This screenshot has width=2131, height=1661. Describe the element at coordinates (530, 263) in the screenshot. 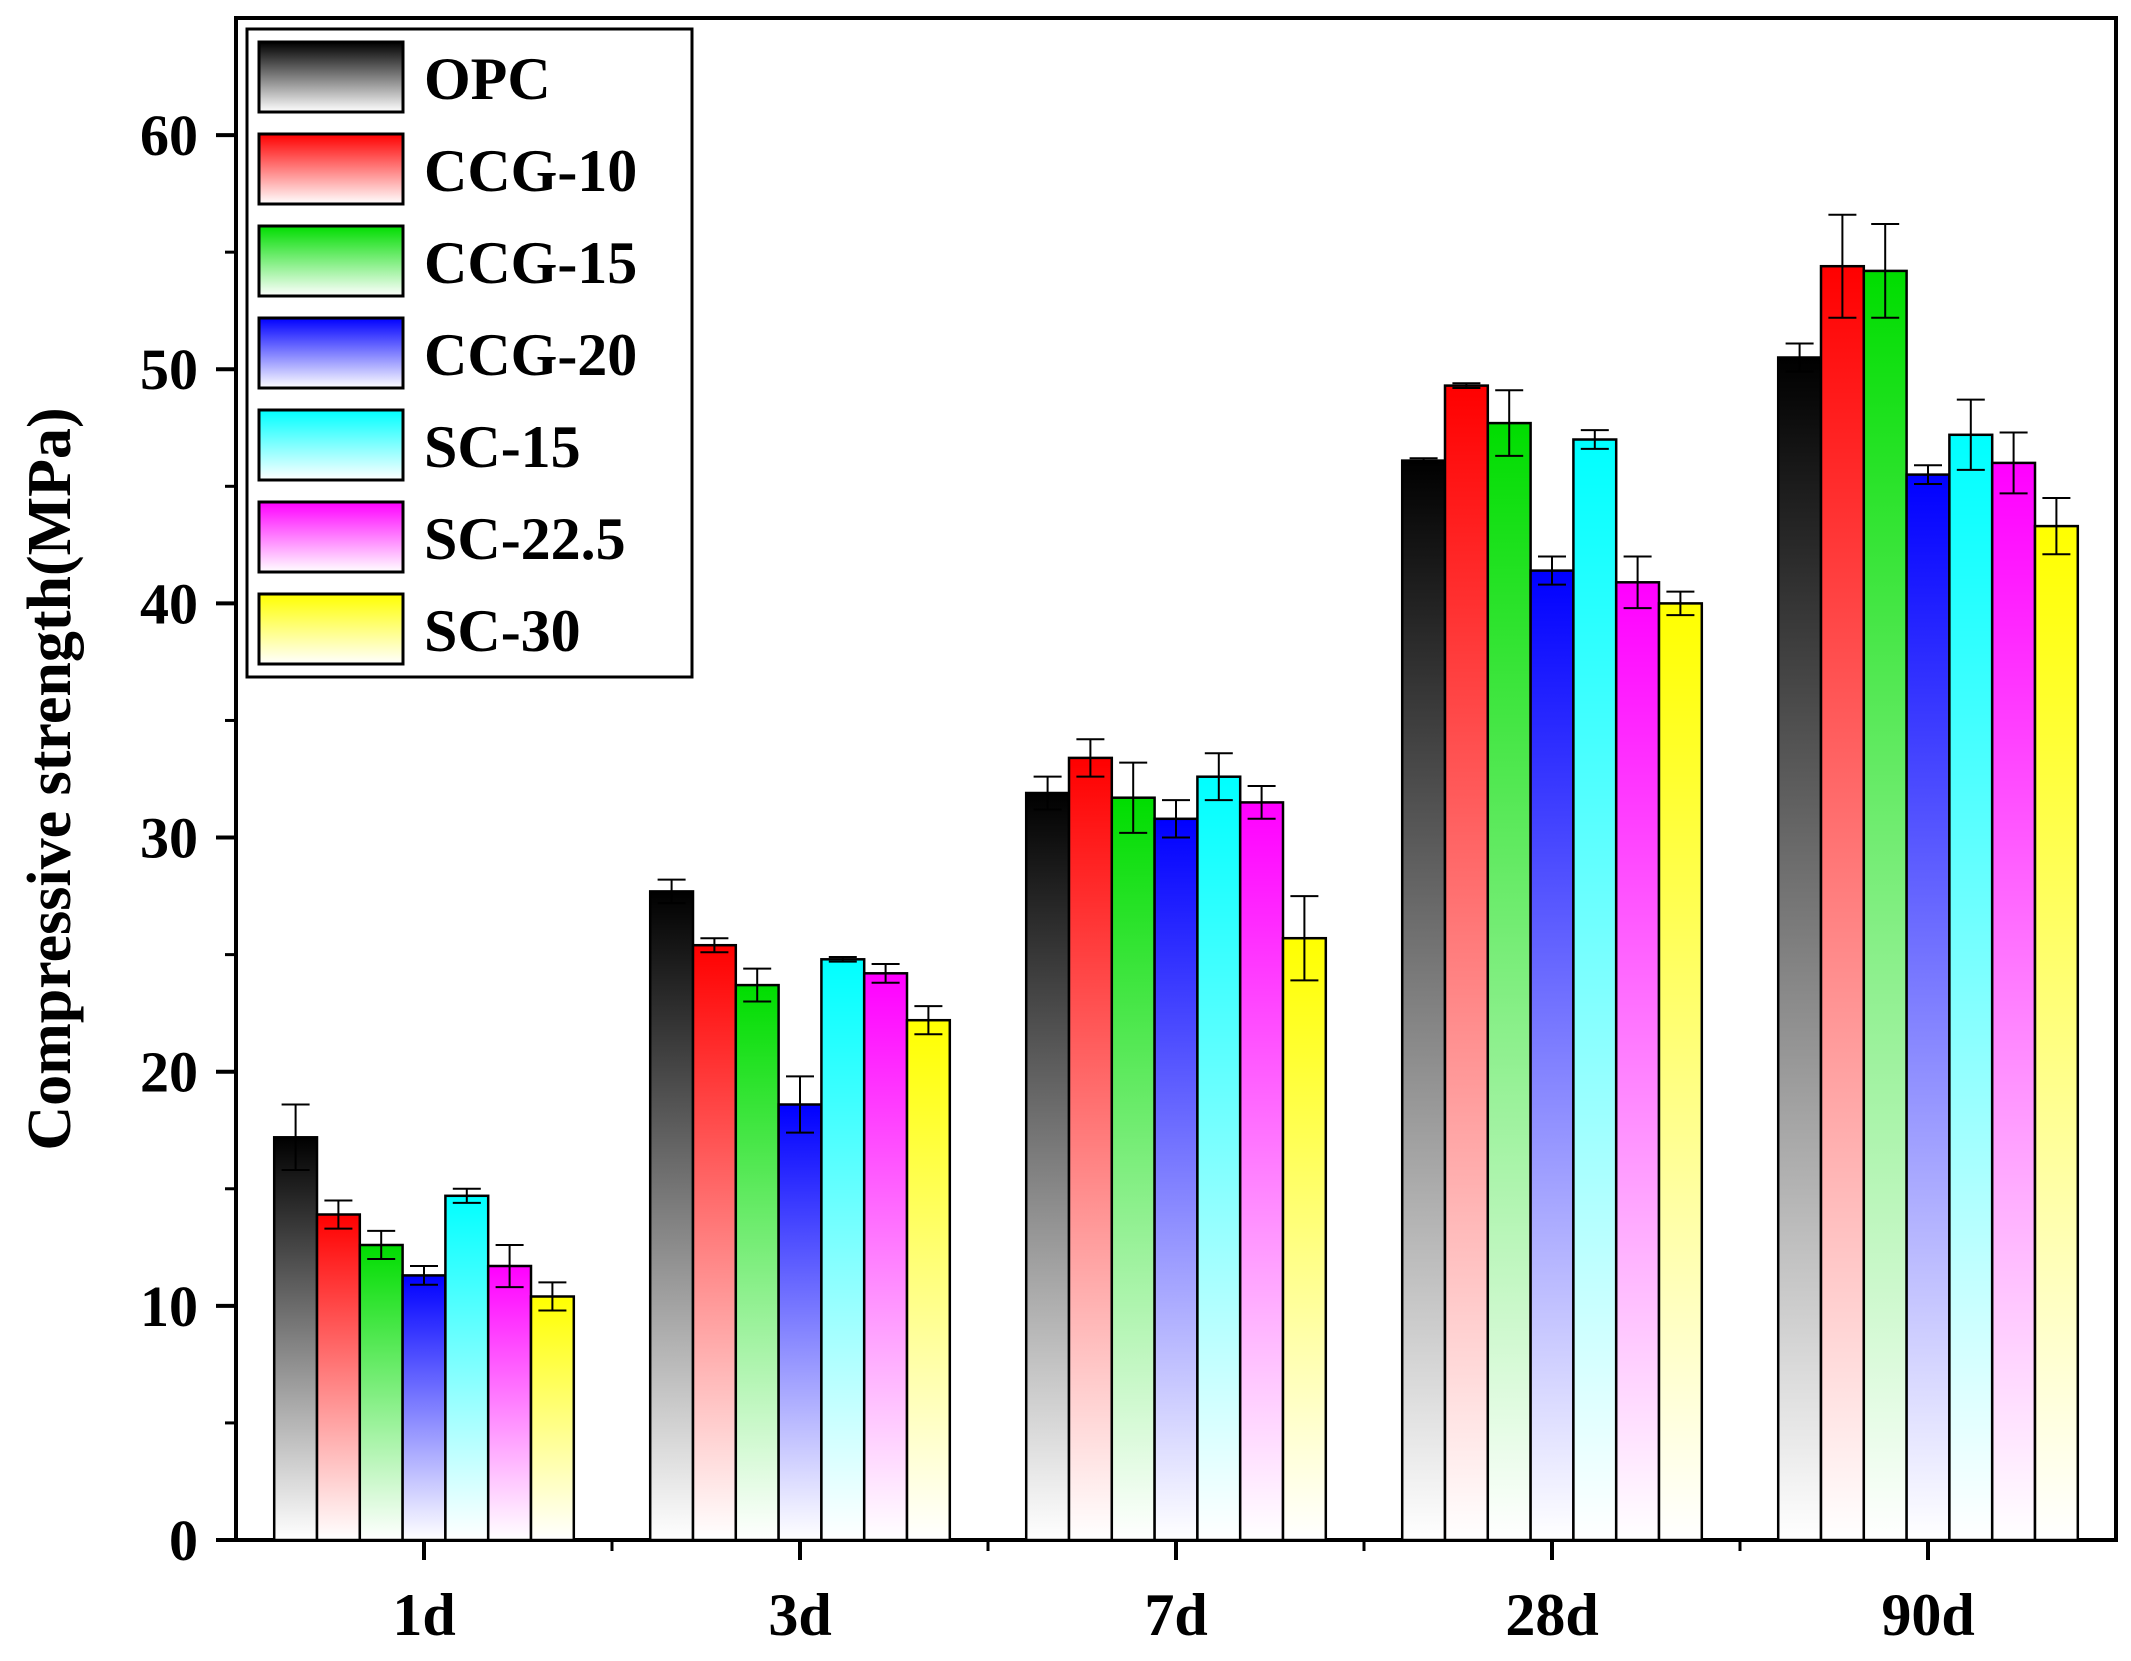

I see `legend-label-ccg-15: CCG-15` at that location.